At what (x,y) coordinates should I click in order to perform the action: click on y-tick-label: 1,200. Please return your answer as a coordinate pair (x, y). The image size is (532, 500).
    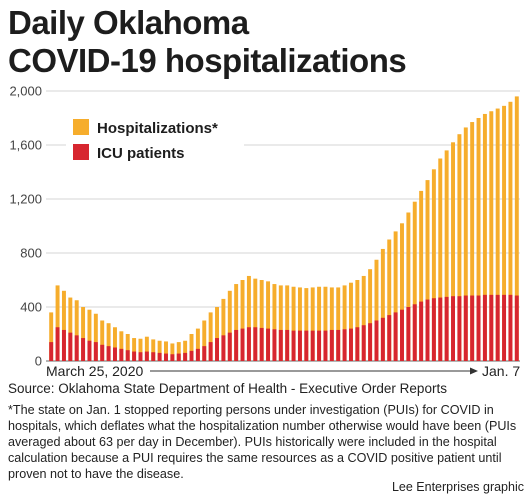
    Looking at the image, I should click on (25, 199).